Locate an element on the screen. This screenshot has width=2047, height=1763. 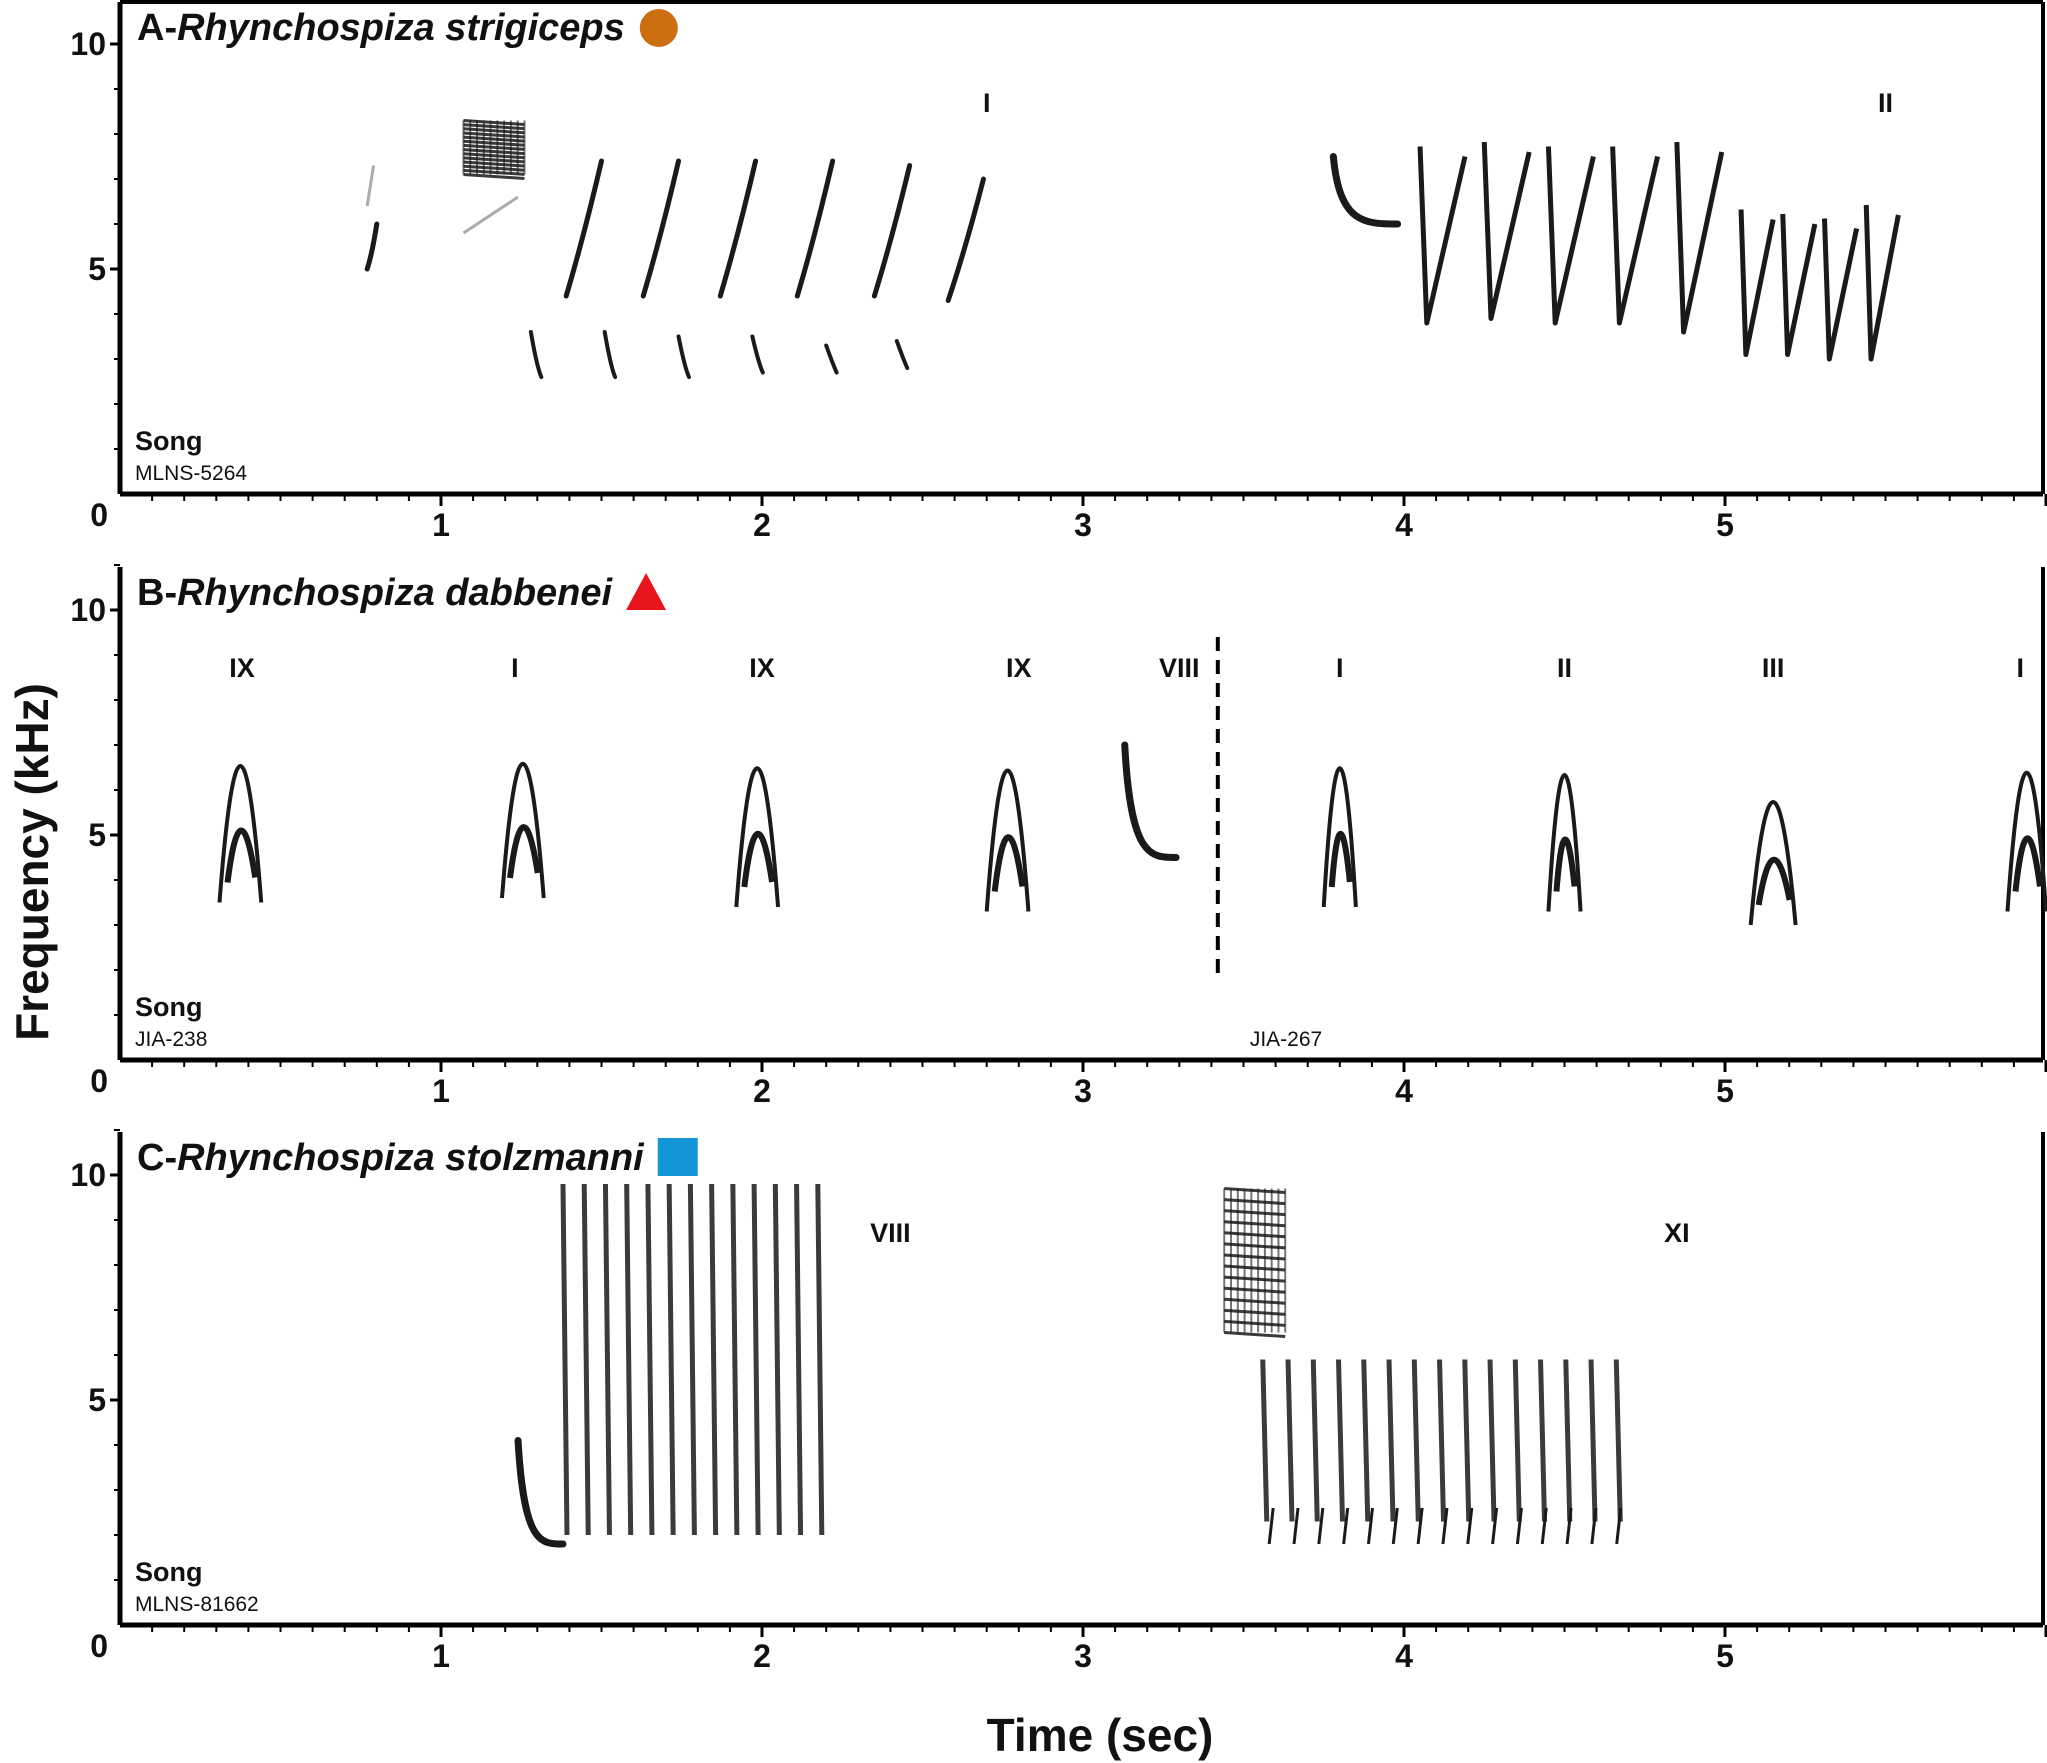
y-tick-label: 10 is located at coordinates (88, 44).